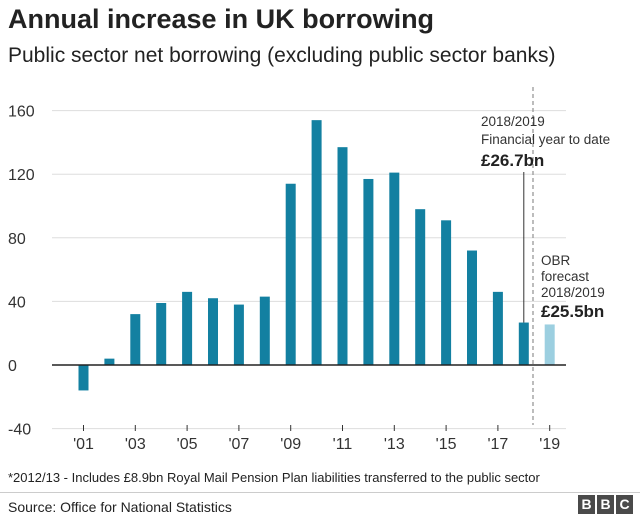 This screenshot has width=640, height=520. Describe the element at coordinates (17, 239) in the screenshot. I see `y-tick-label: 80` at that location.